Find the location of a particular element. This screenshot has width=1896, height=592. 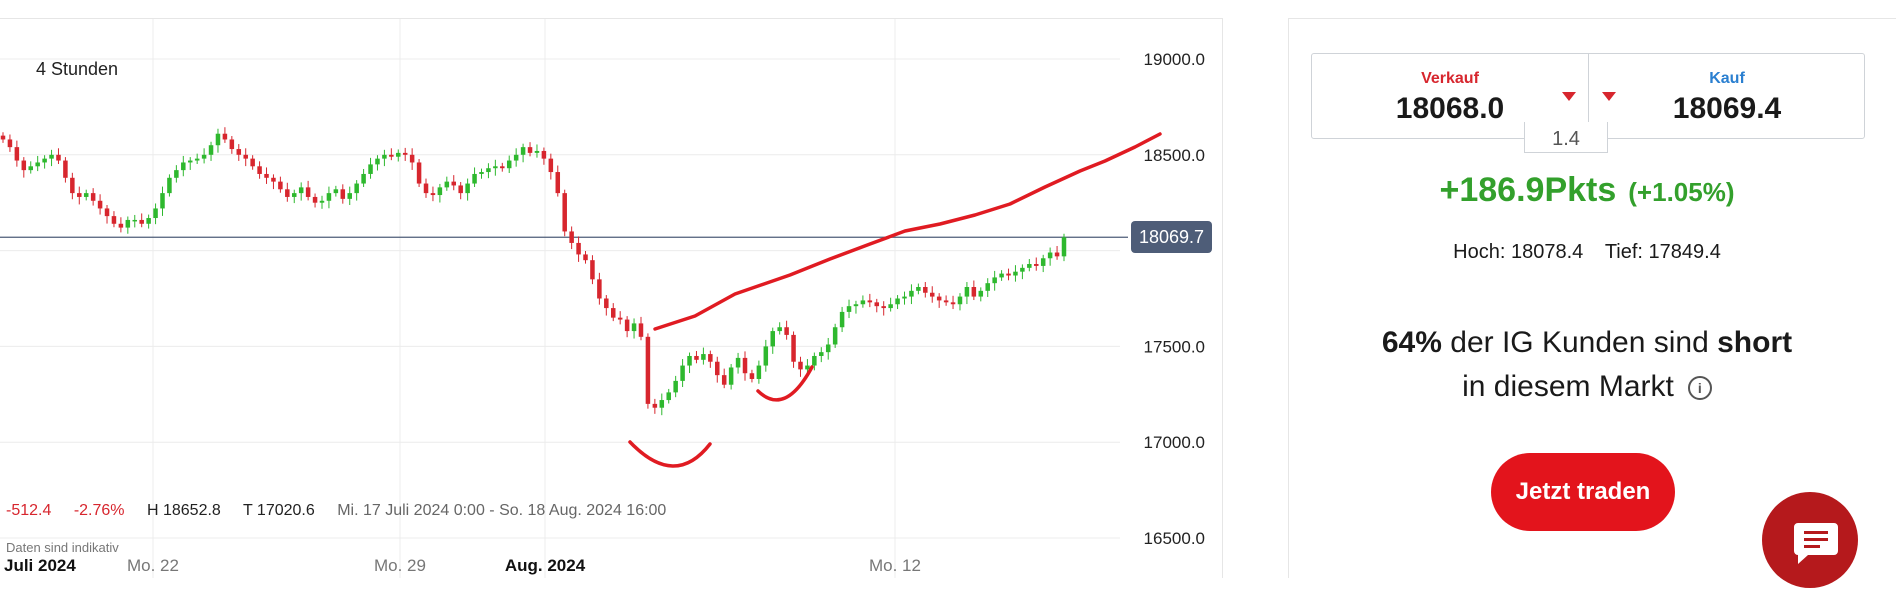

sell-price-button: Verkauf 18068.0 is located at coordinates (1450, 96).